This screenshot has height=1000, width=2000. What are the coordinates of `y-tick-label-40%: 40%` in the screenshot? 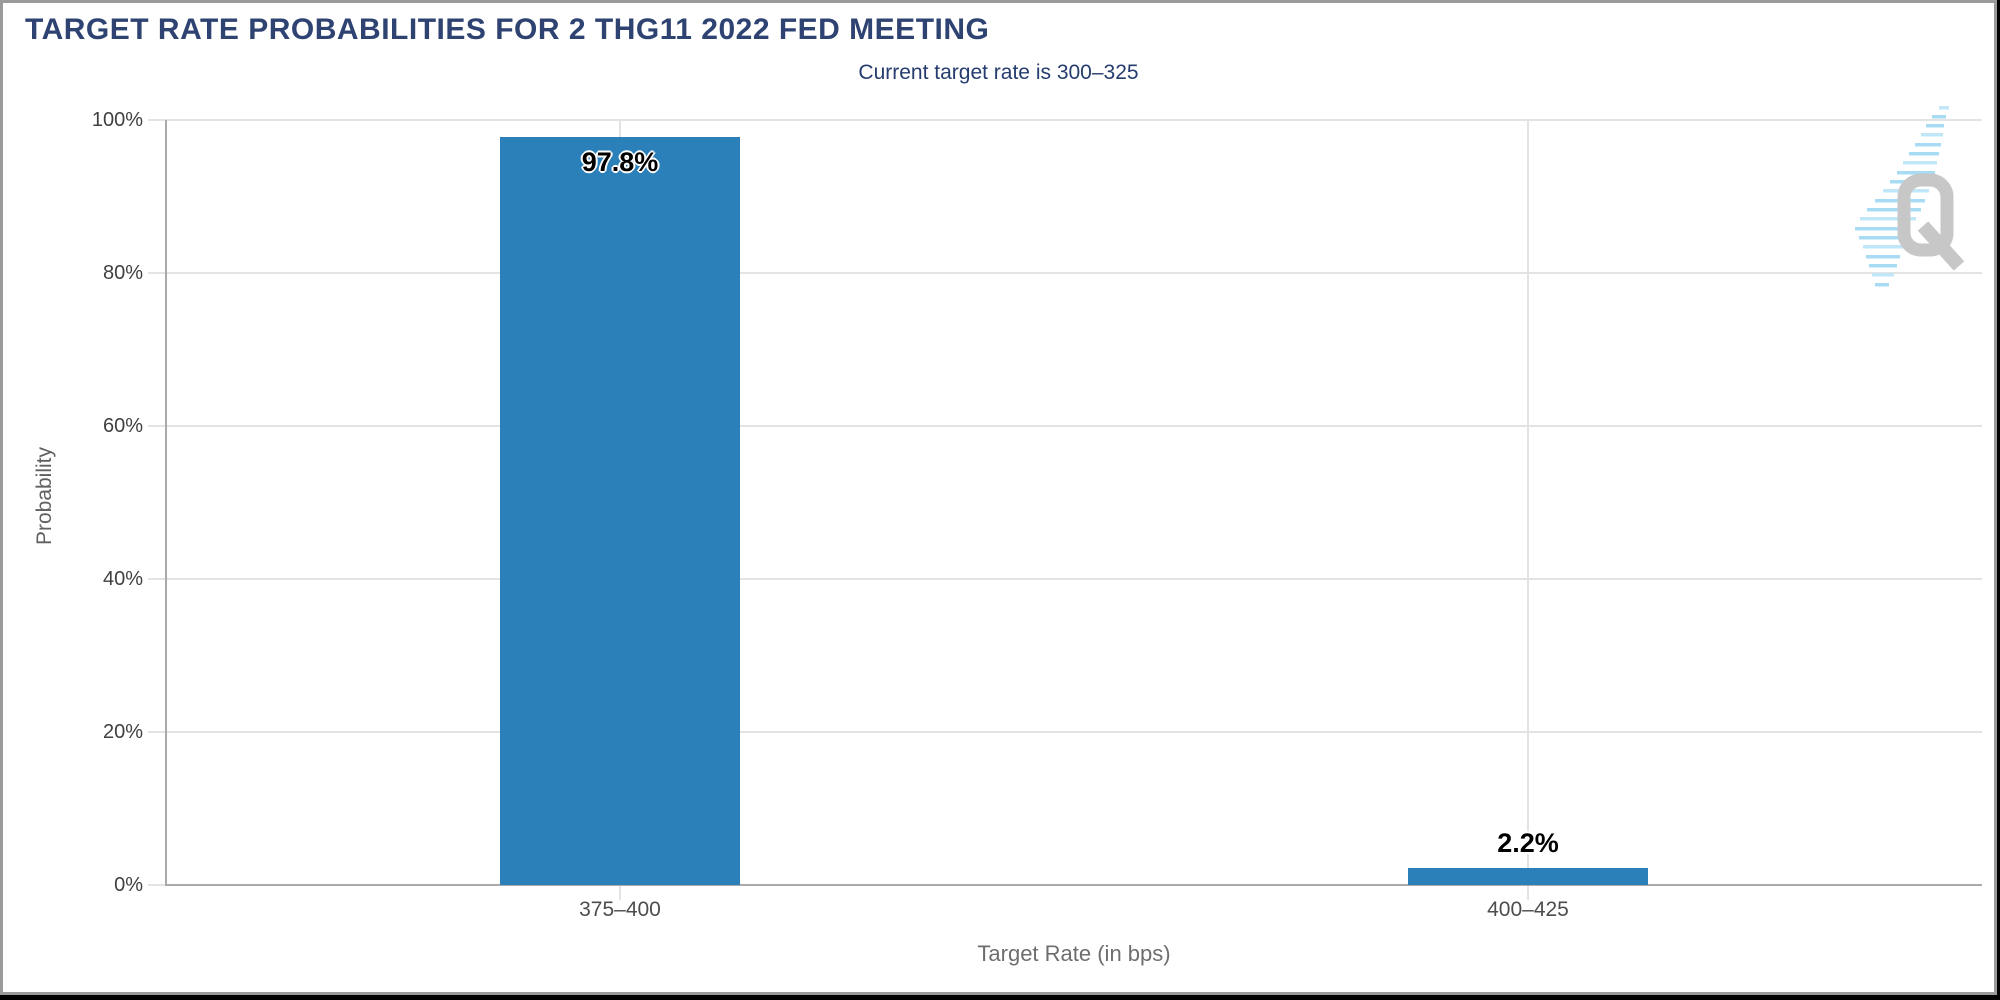 It's located at (122, 579).